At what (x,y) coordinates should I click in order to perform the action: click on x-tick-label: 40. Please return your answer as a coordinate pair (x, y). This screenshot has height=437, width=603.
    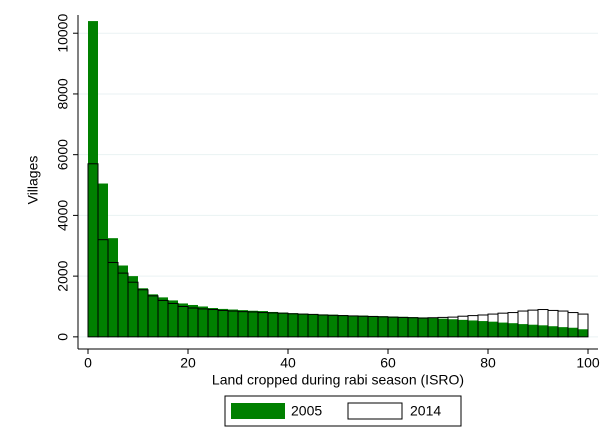
    Looking at the image, I should click on (288, 363).